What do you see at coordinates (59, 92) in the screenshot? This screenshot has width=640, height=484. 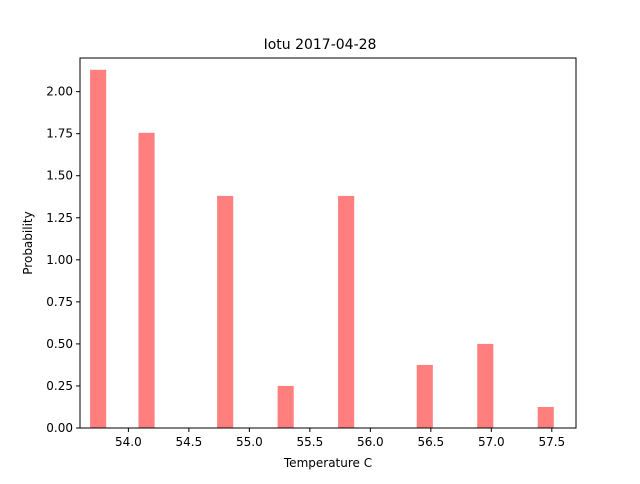 I see `y-tick-label: 2.00` at bounding box center [59, 92].